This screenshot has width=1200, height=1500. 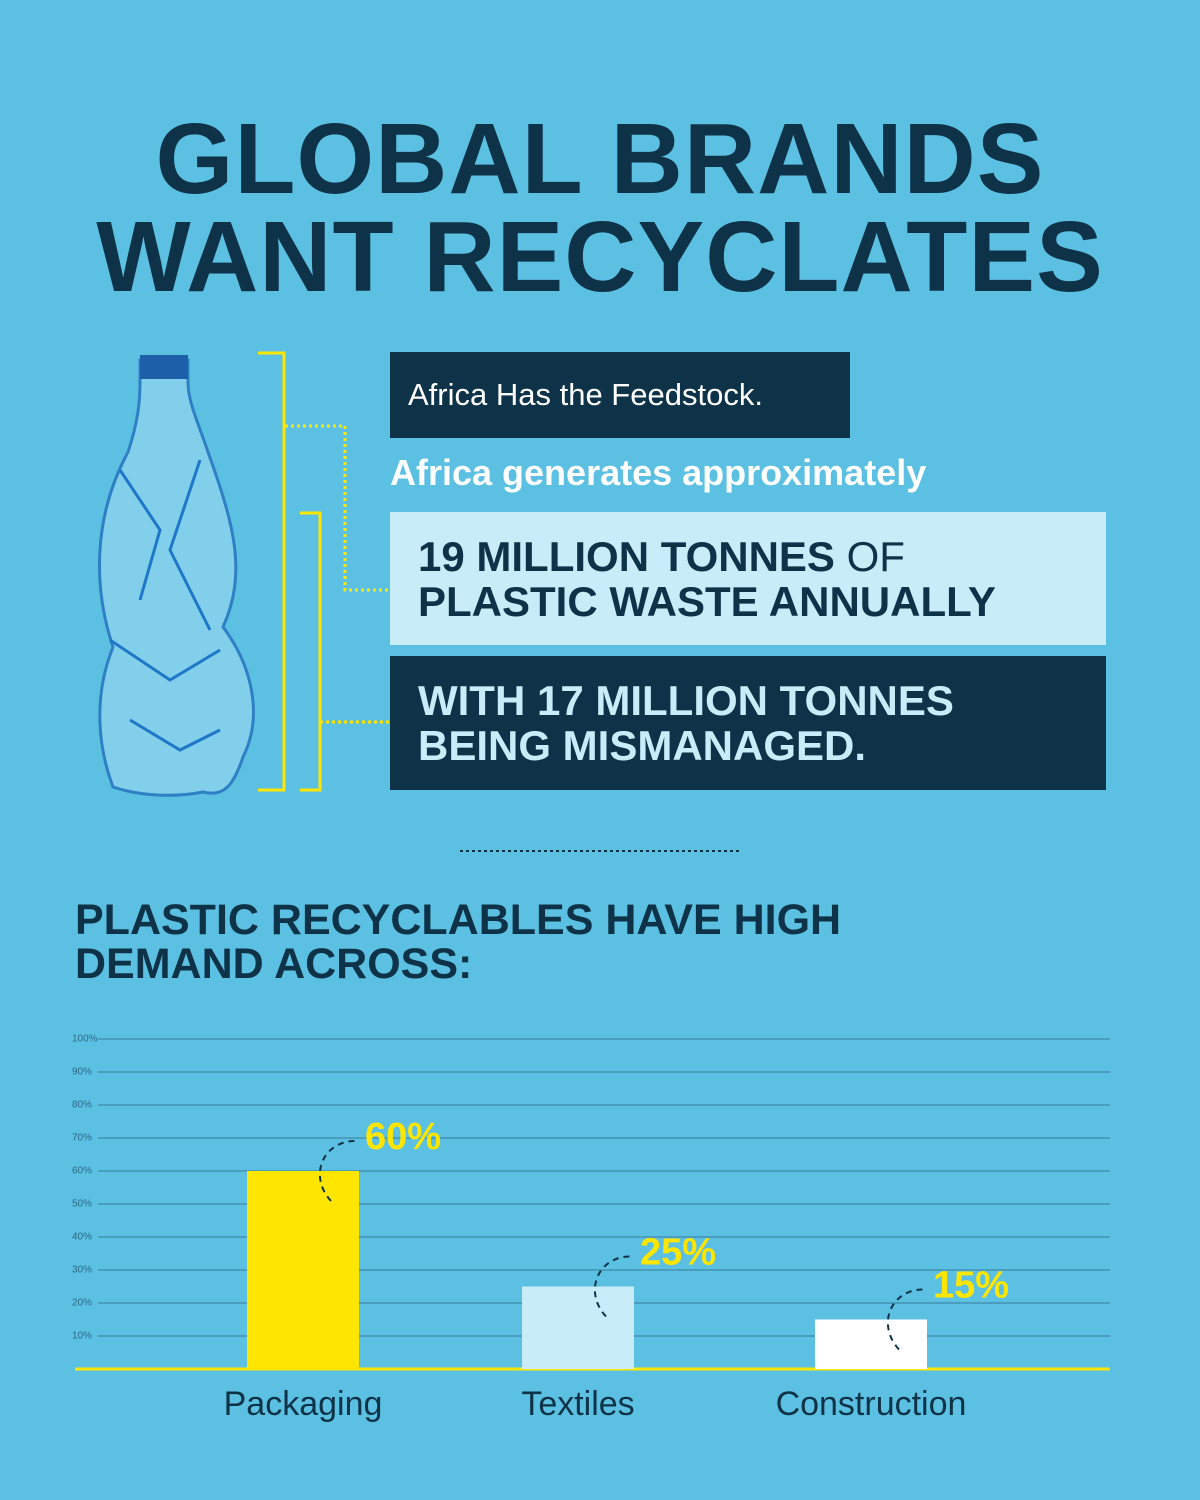 I want to click on page-title: GLOBAL BRANDS WANT RECYCLATES, so click(x=600, y=208).